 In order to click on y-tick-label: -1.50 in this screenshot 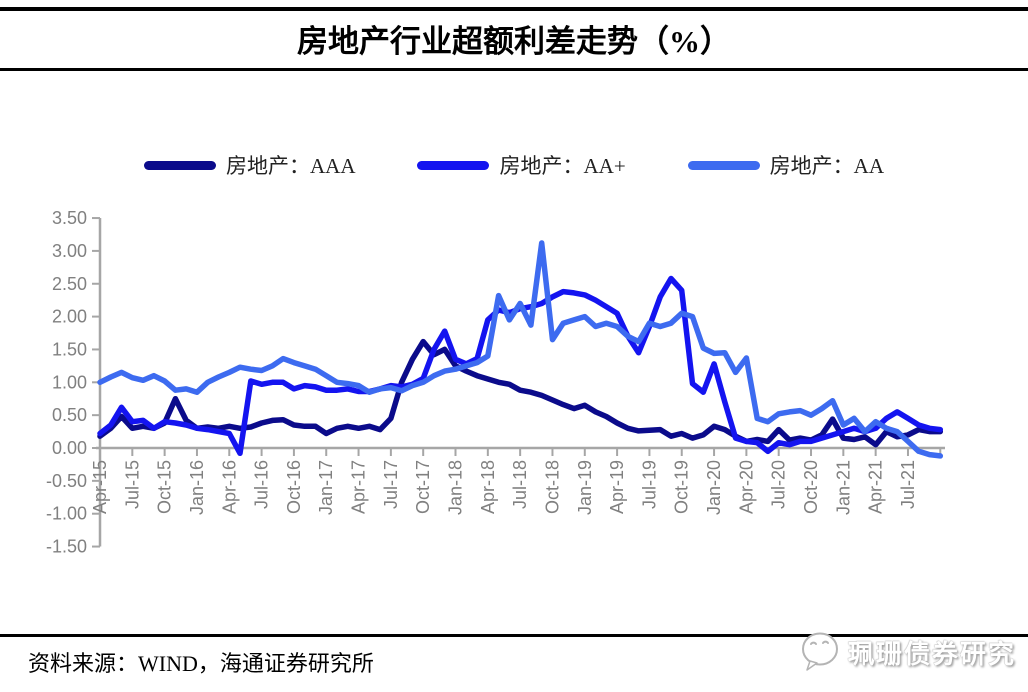, I will do `click(66, 547)`.